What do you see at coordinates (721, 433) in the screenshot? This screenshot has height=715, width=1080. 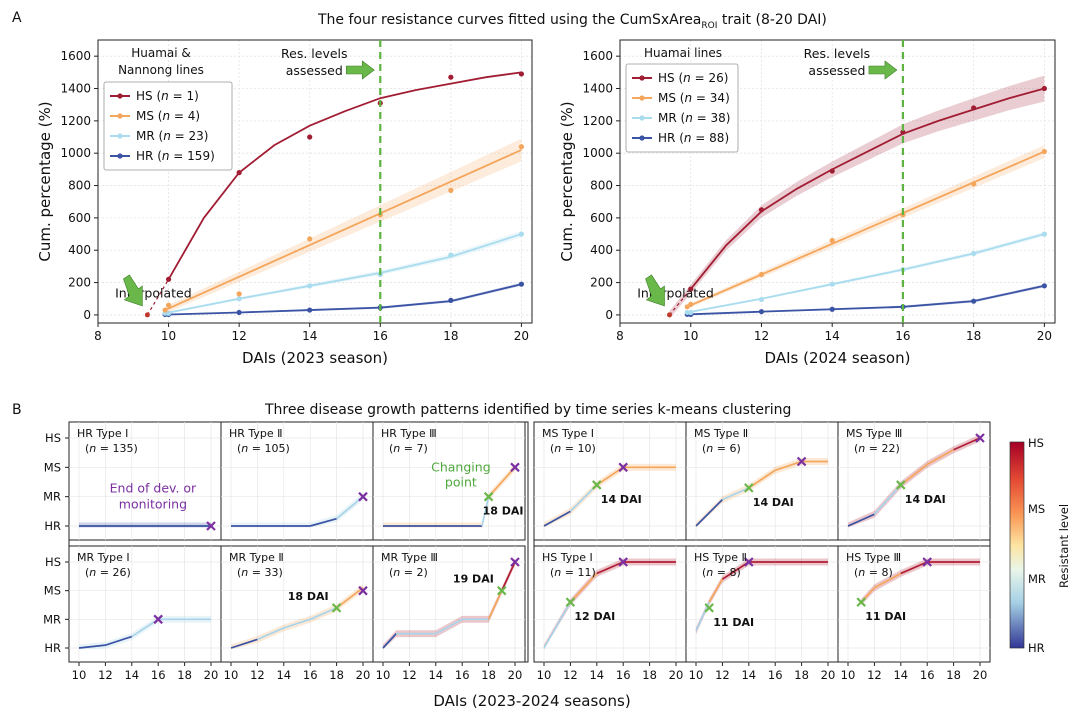 I see `cluster-title: MS Type Ⅱ` at bounding box center [721, 433].